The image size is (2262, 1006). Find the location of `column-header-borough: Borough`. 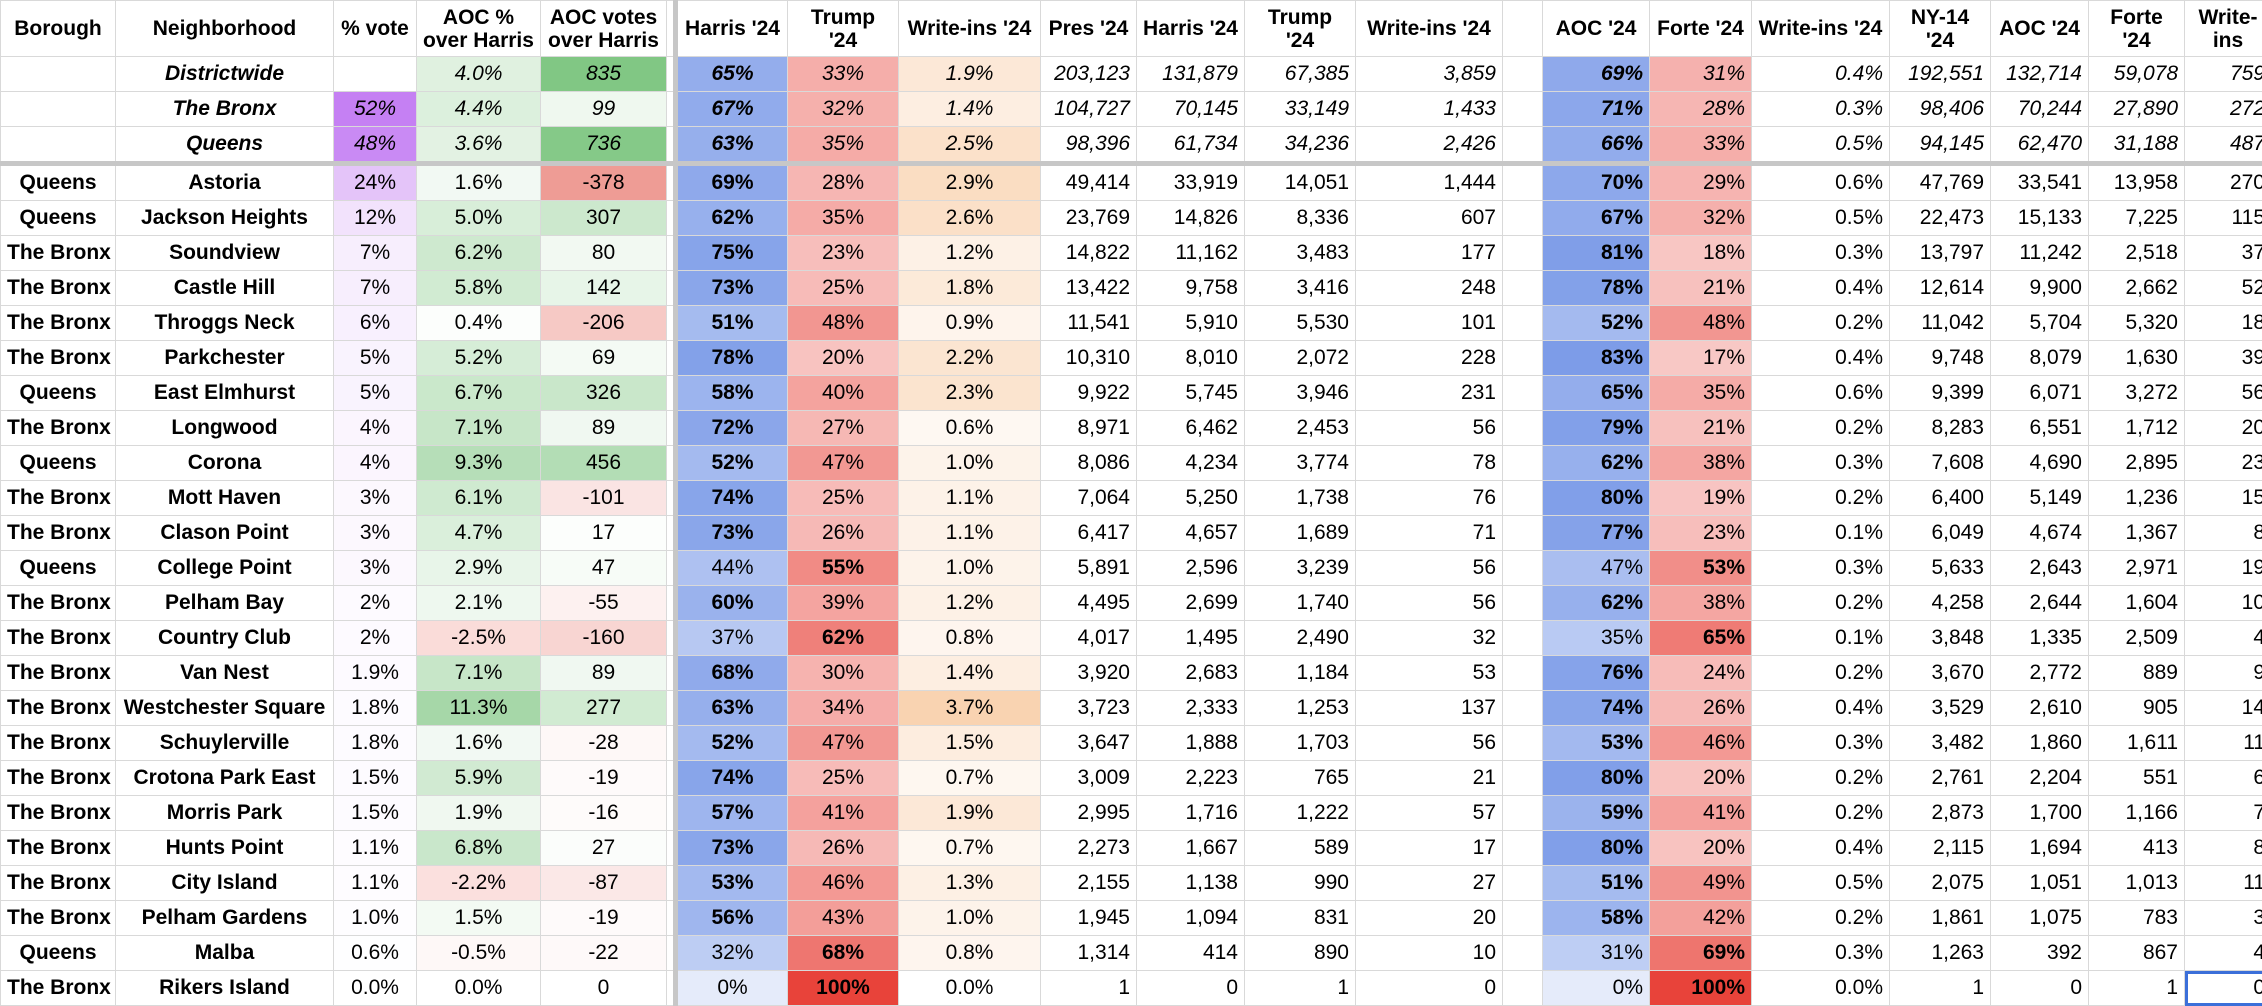

column-header-borough: Borough is located at coordinates (58, 29).